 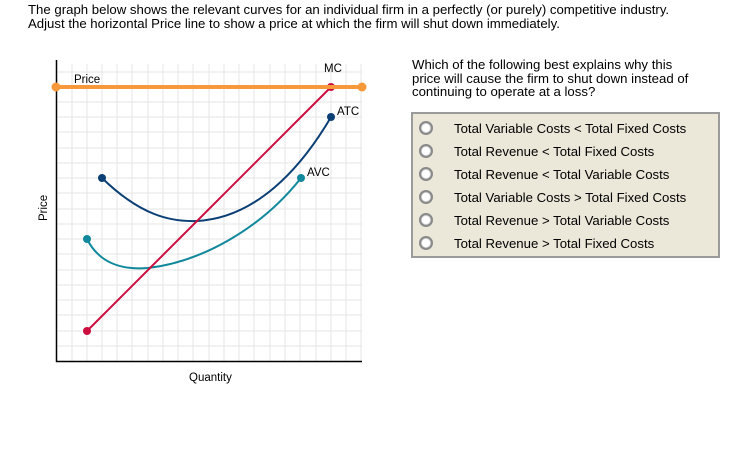 What do you see at coordinates (331, 117) in the screenshot?
I see `atc-endpoint-right` at bounding box center [331, 117].